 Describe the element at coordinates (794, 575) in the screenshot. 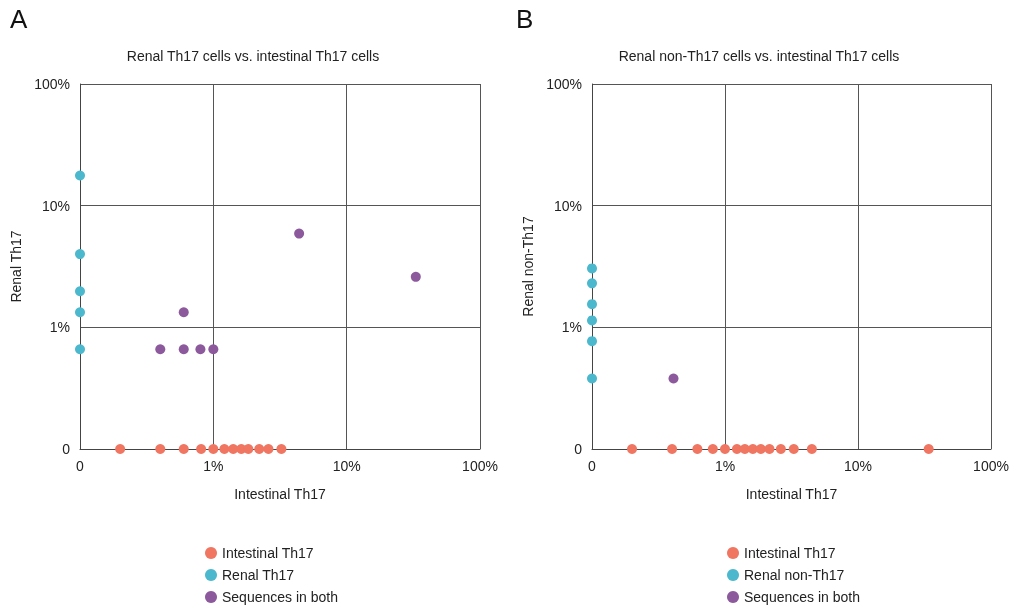

I see `legend-label: Renal non-Th17` at that location.